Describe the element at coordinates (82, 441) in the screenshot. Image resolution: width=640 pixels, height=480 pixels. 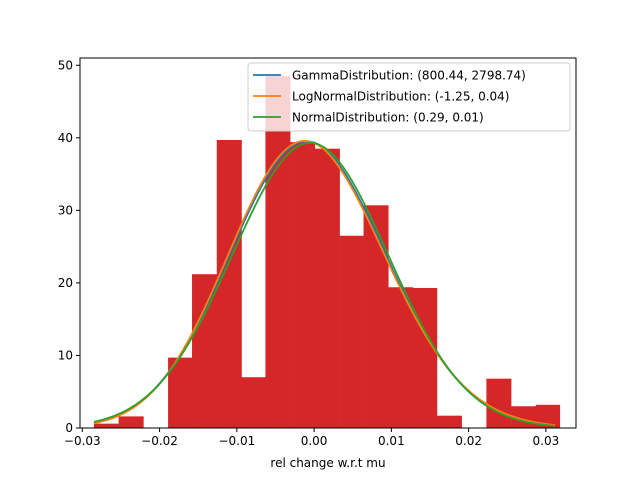
I see `x-tick-label: −0.03` at that location.